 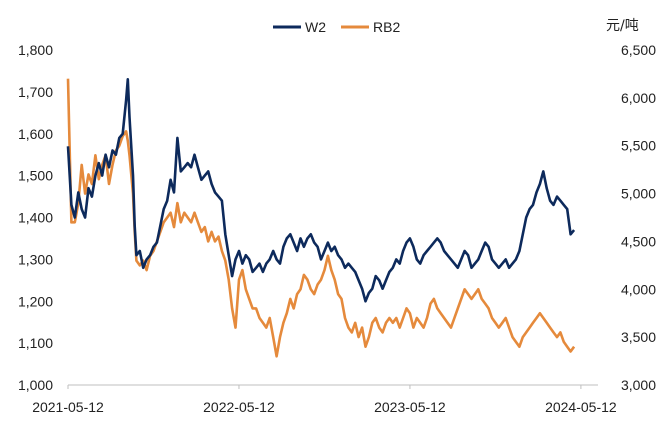 What do you see at coordinates (35, 92) in the screenshot?
I see `left-tick-label: 1,700` at bounding box center [35, 92].